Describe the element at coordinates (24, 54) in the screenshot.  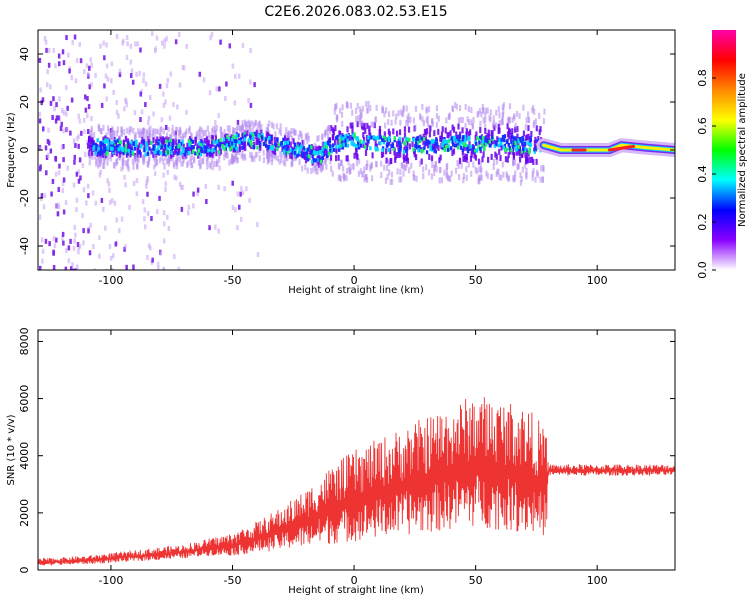
I see `spectrogram-y-tick-label: 40` at that location.